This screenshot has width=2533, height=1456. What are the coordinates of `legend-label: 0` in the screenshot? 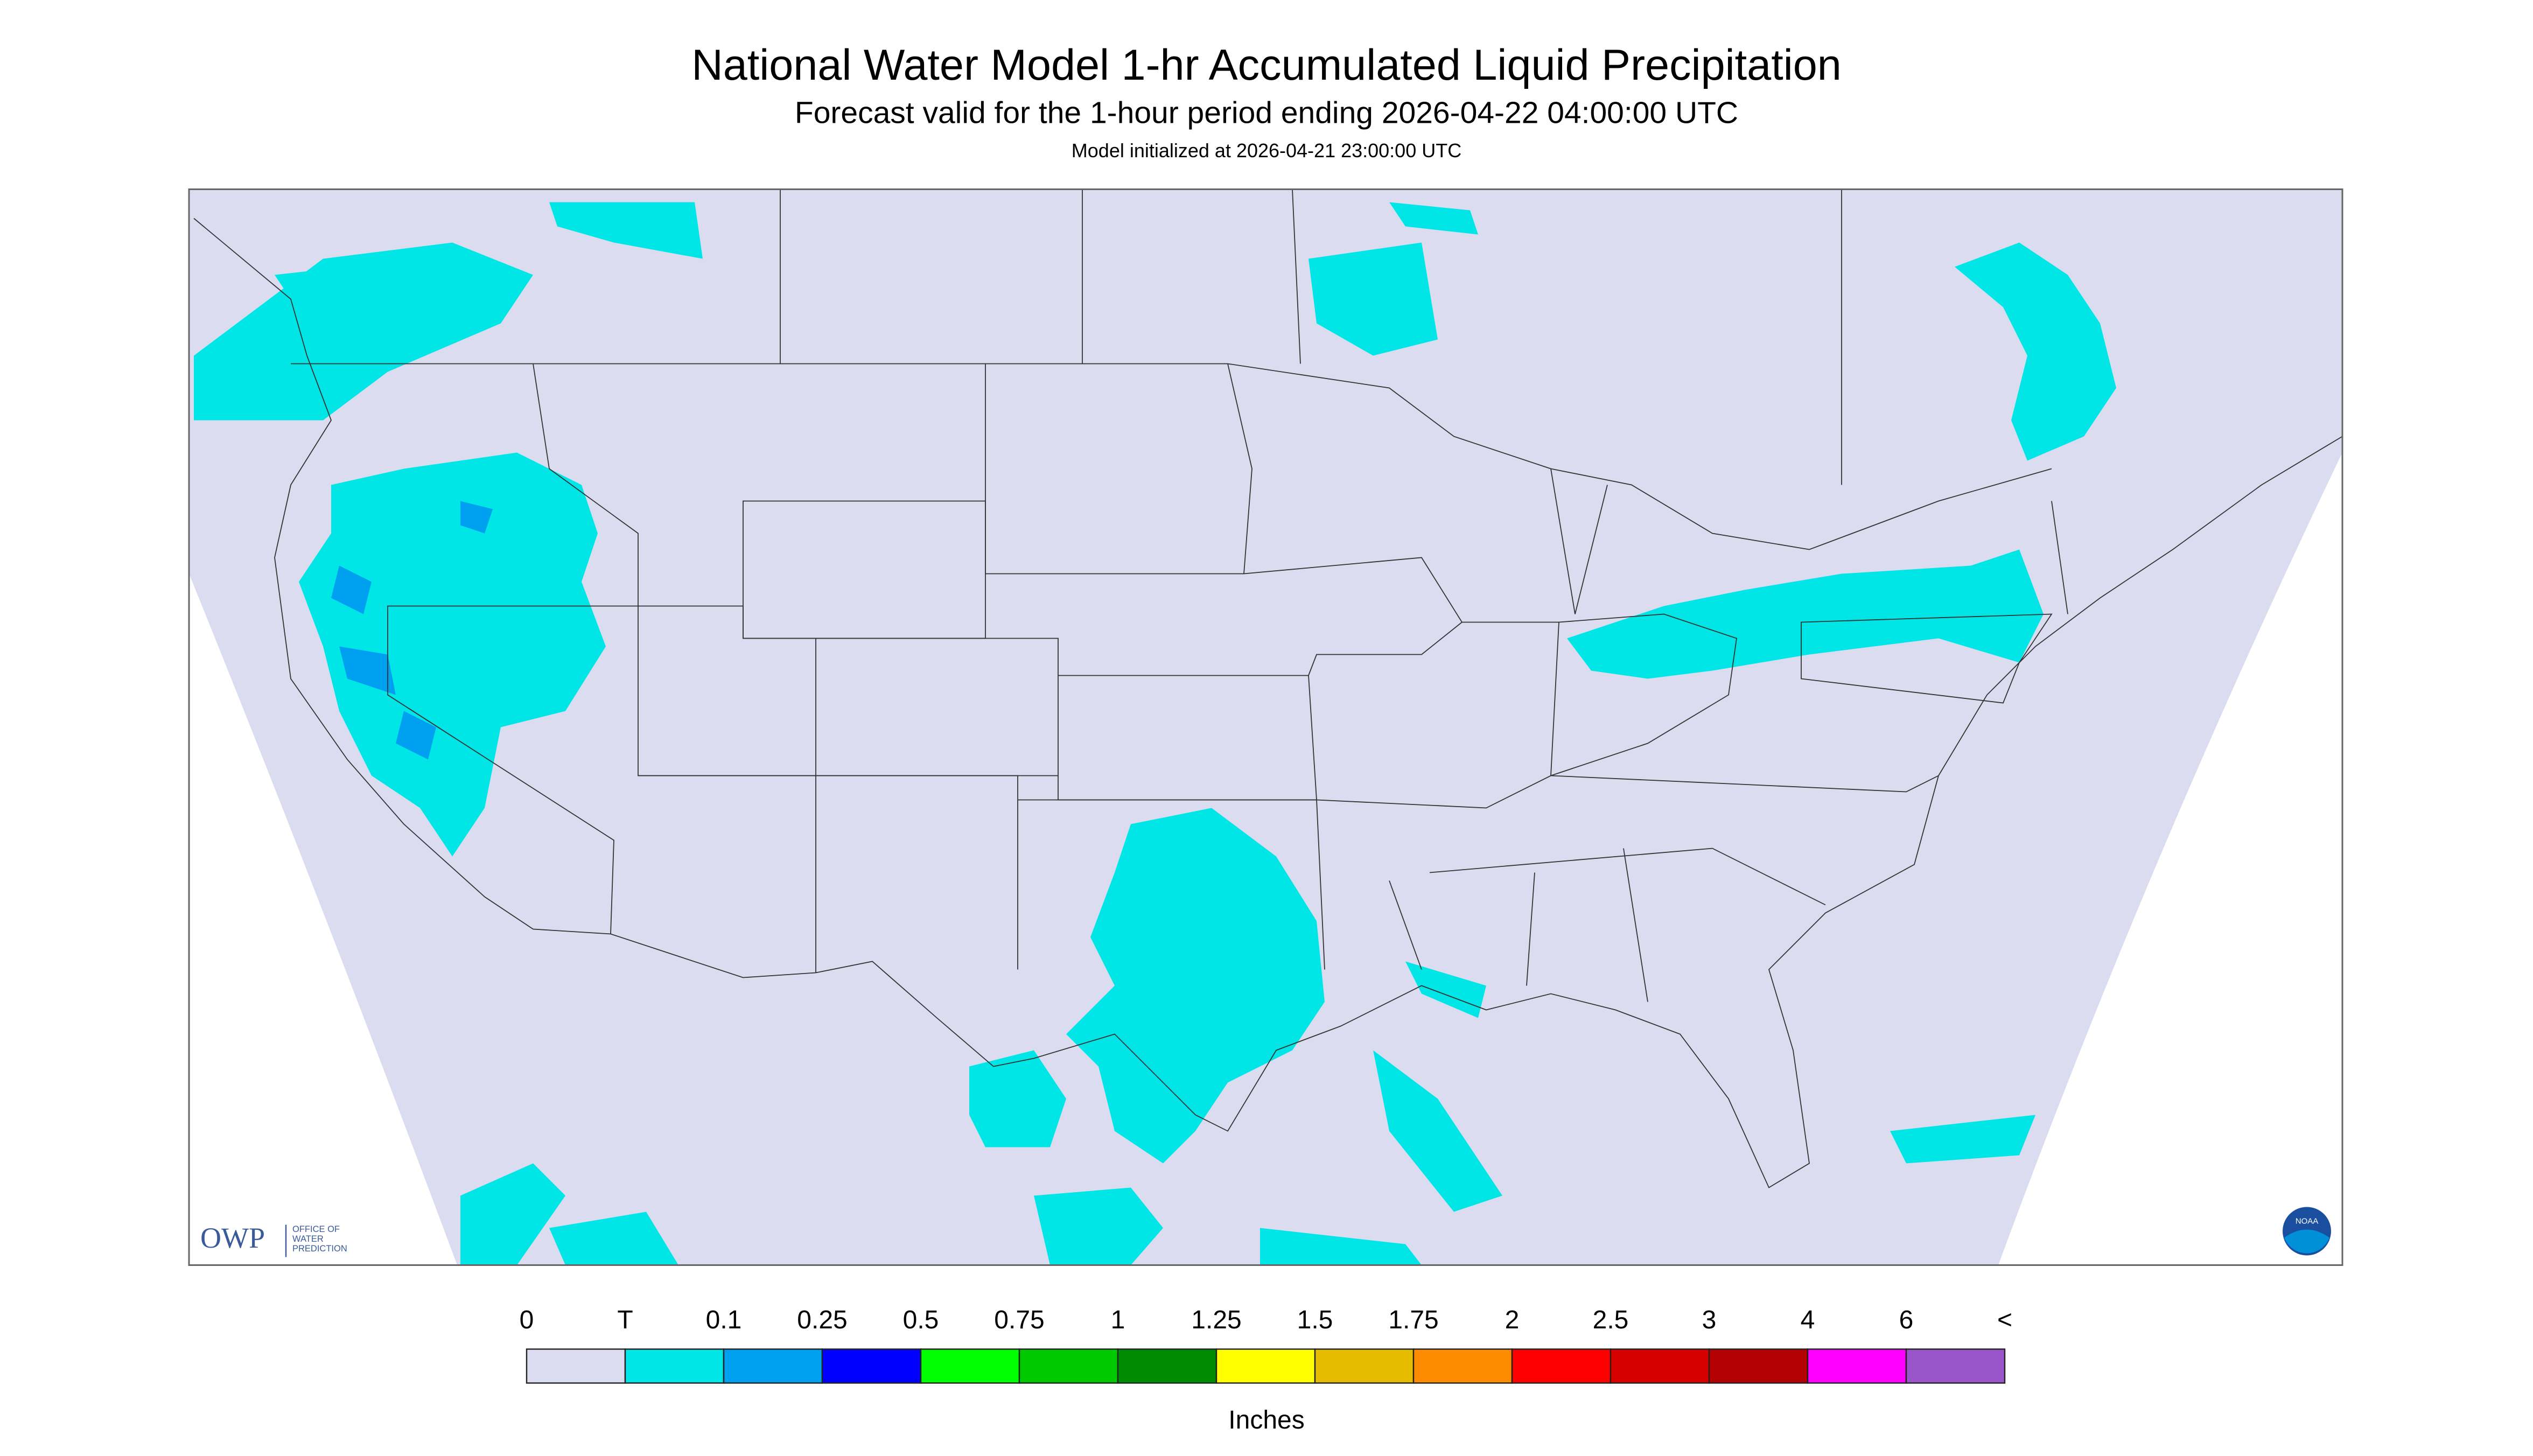 It's located at (527, 1320).